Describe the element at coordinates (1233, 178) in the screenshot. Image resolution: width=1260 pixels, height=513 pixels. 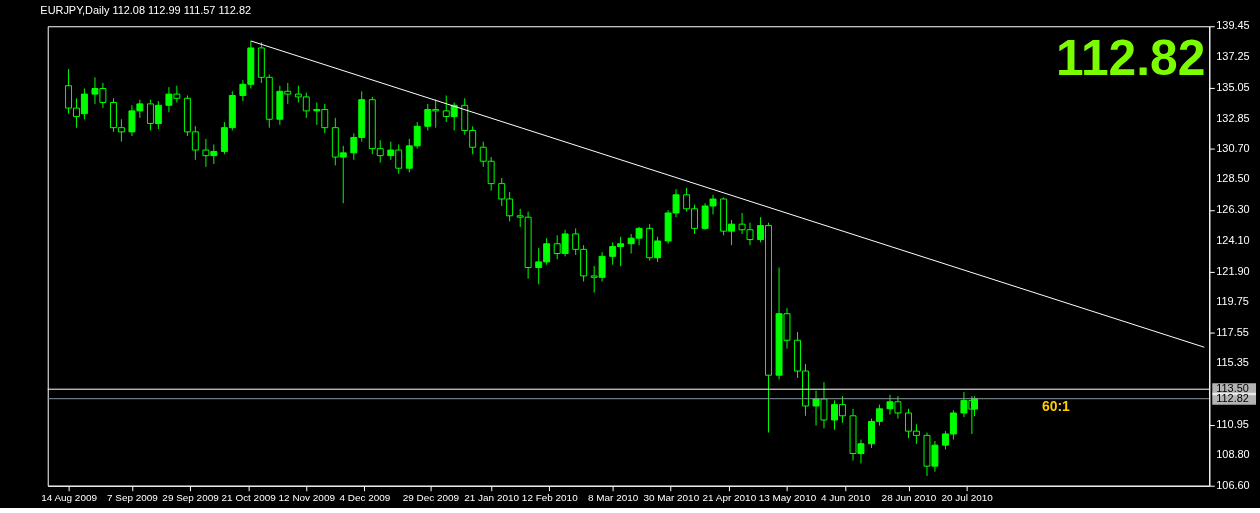
I see `y-tick-label: 128.50` at that location.